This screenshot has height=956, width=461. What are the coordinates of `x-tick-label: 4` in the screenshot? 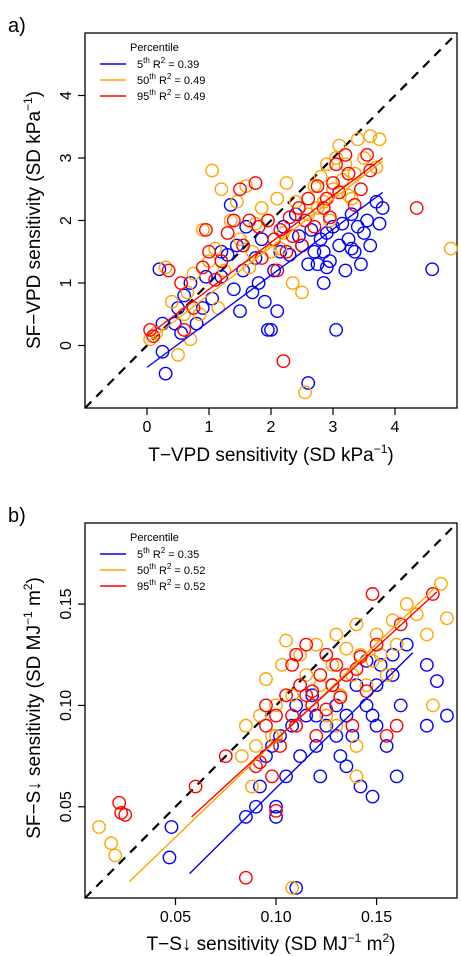 It's located at (395, 427).